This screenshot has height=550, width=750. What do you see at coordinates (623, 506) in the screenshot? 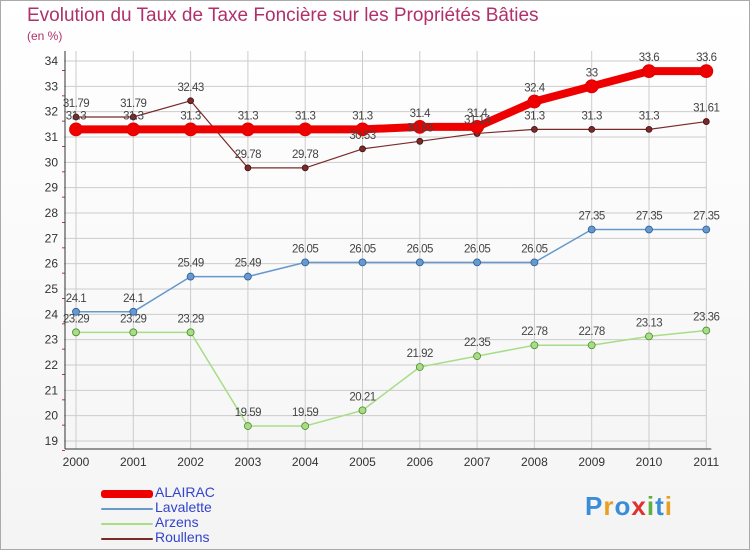
I see `logo-letter: o` at bounding box center [623, 506].